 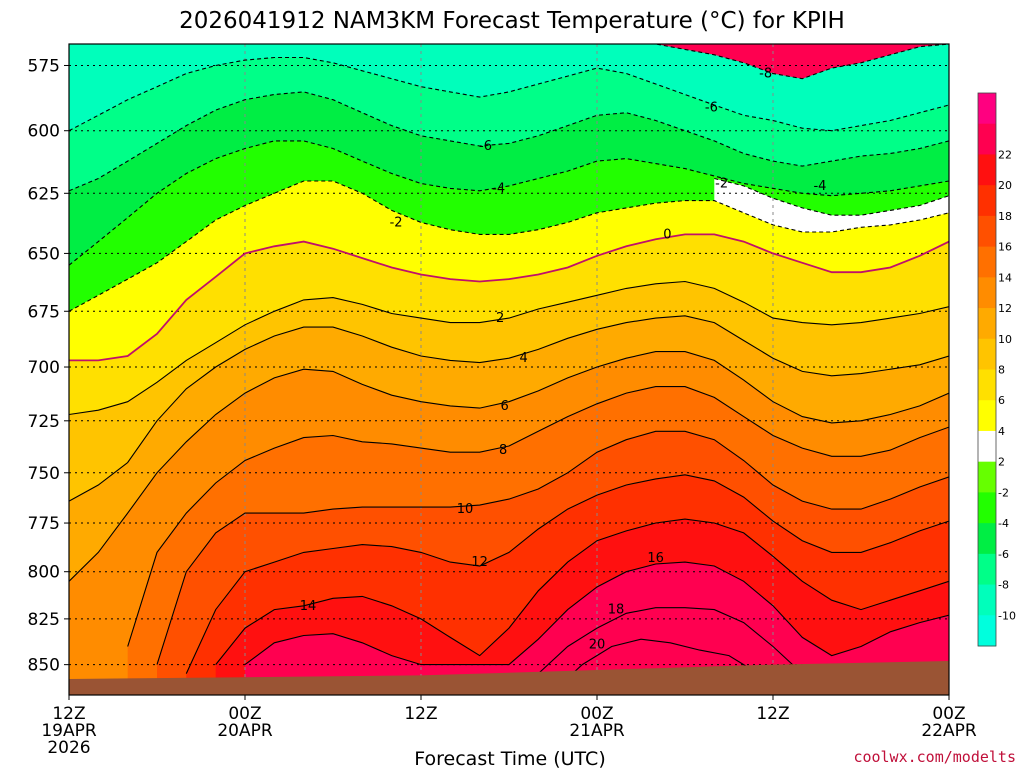 What do you see at coordinates (68, 748) in the screenshot?
I see `x-tick-label: 2026` at bounding box center [68, 748].